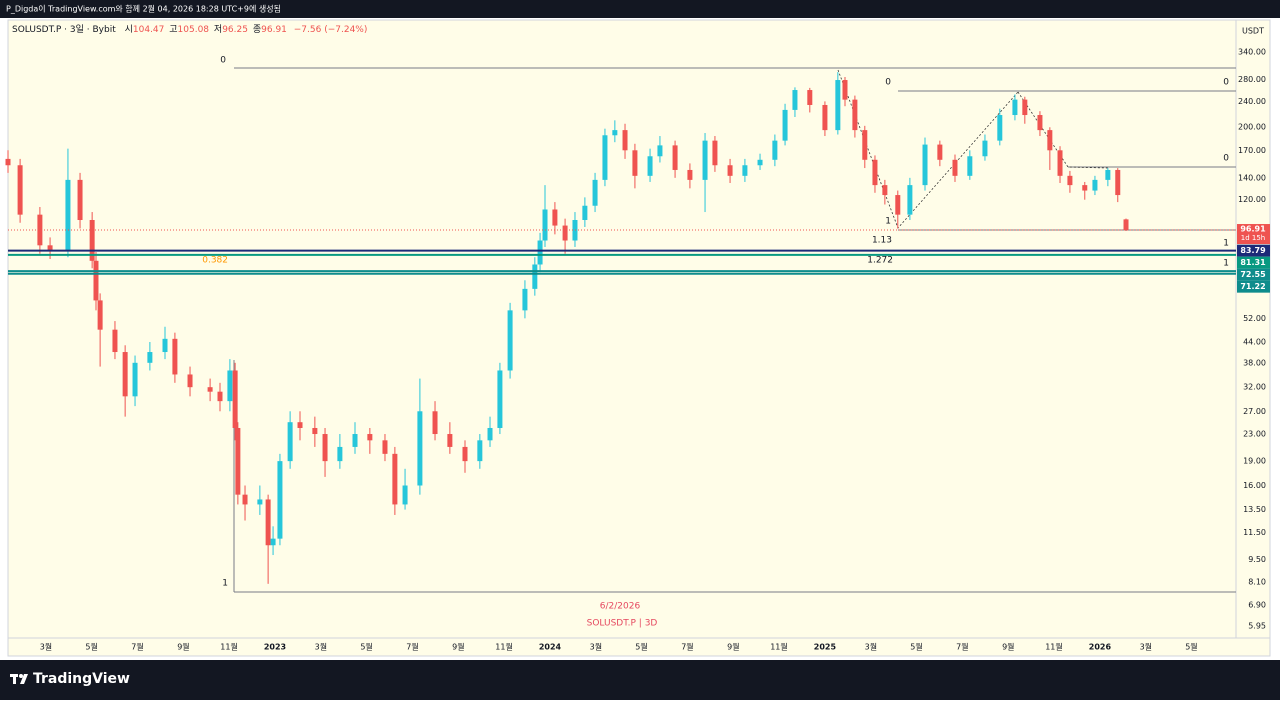 Image resolution: width=1280 pixels, height=704 pixels. I want to click on y-tick-label: 280.00, so click(1252, 79).